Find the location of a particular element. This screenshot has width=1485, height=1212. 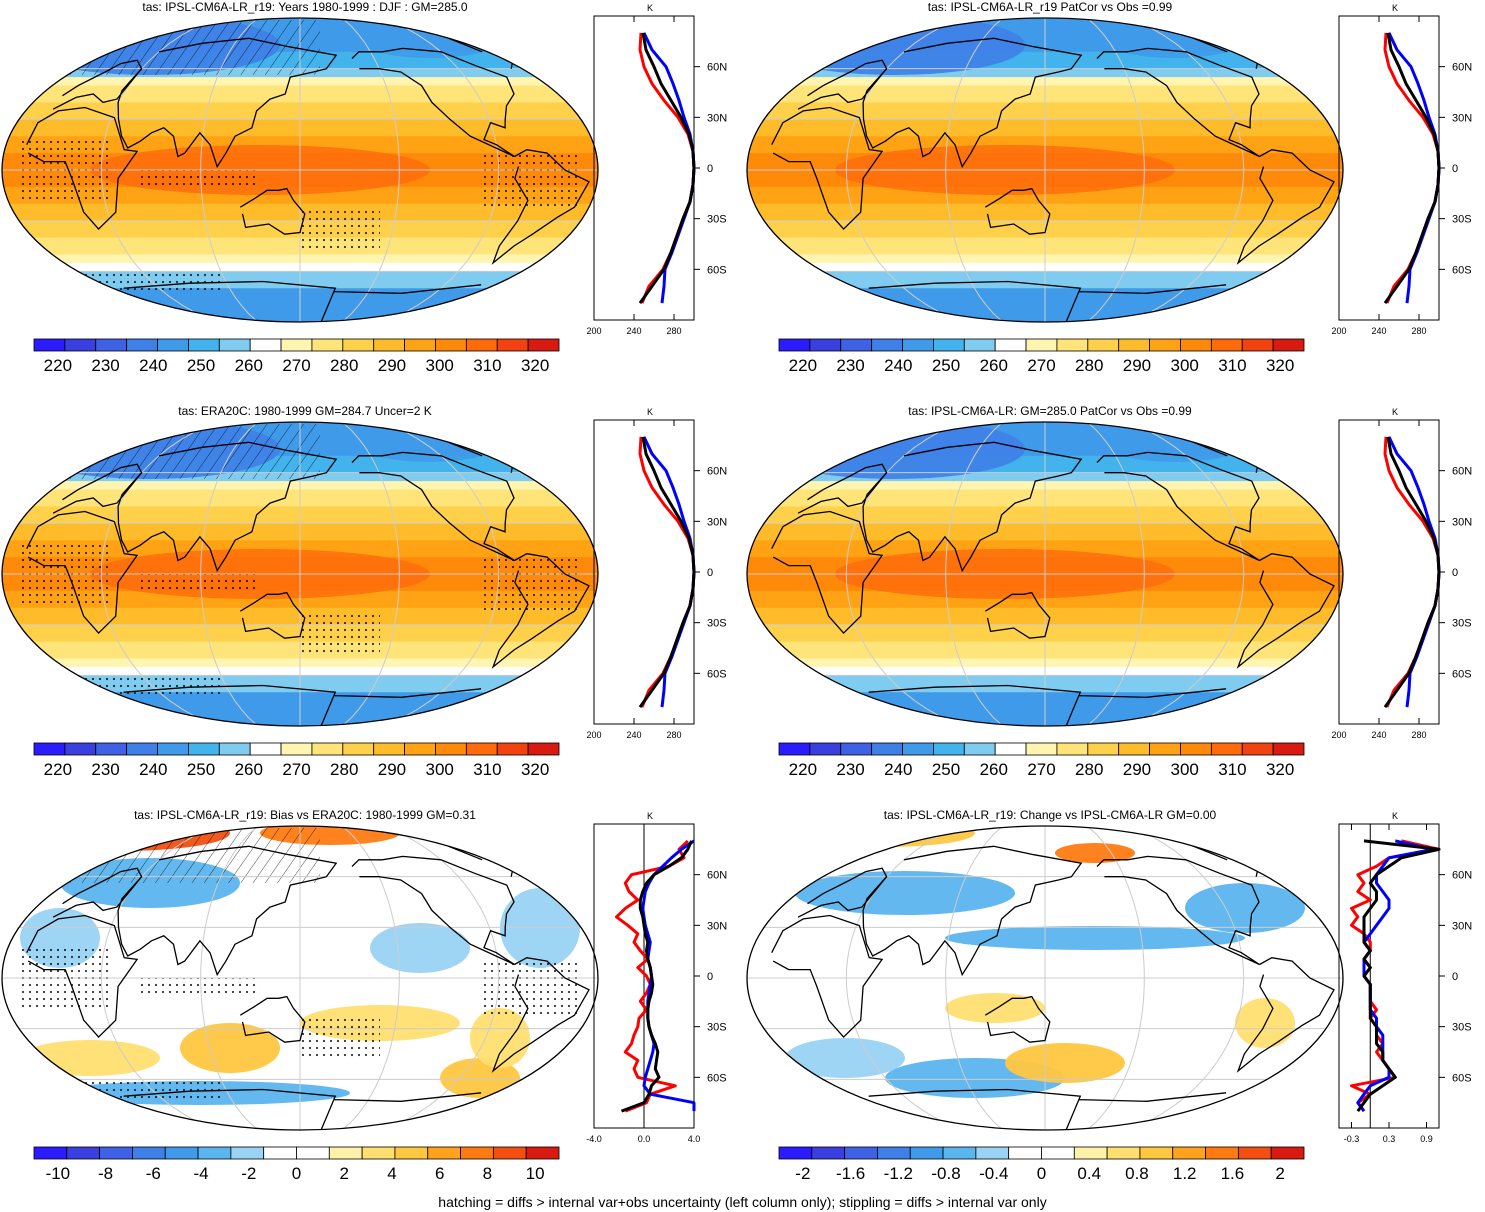

colorbar-label: 270 is located at coordinates (1041, 365).